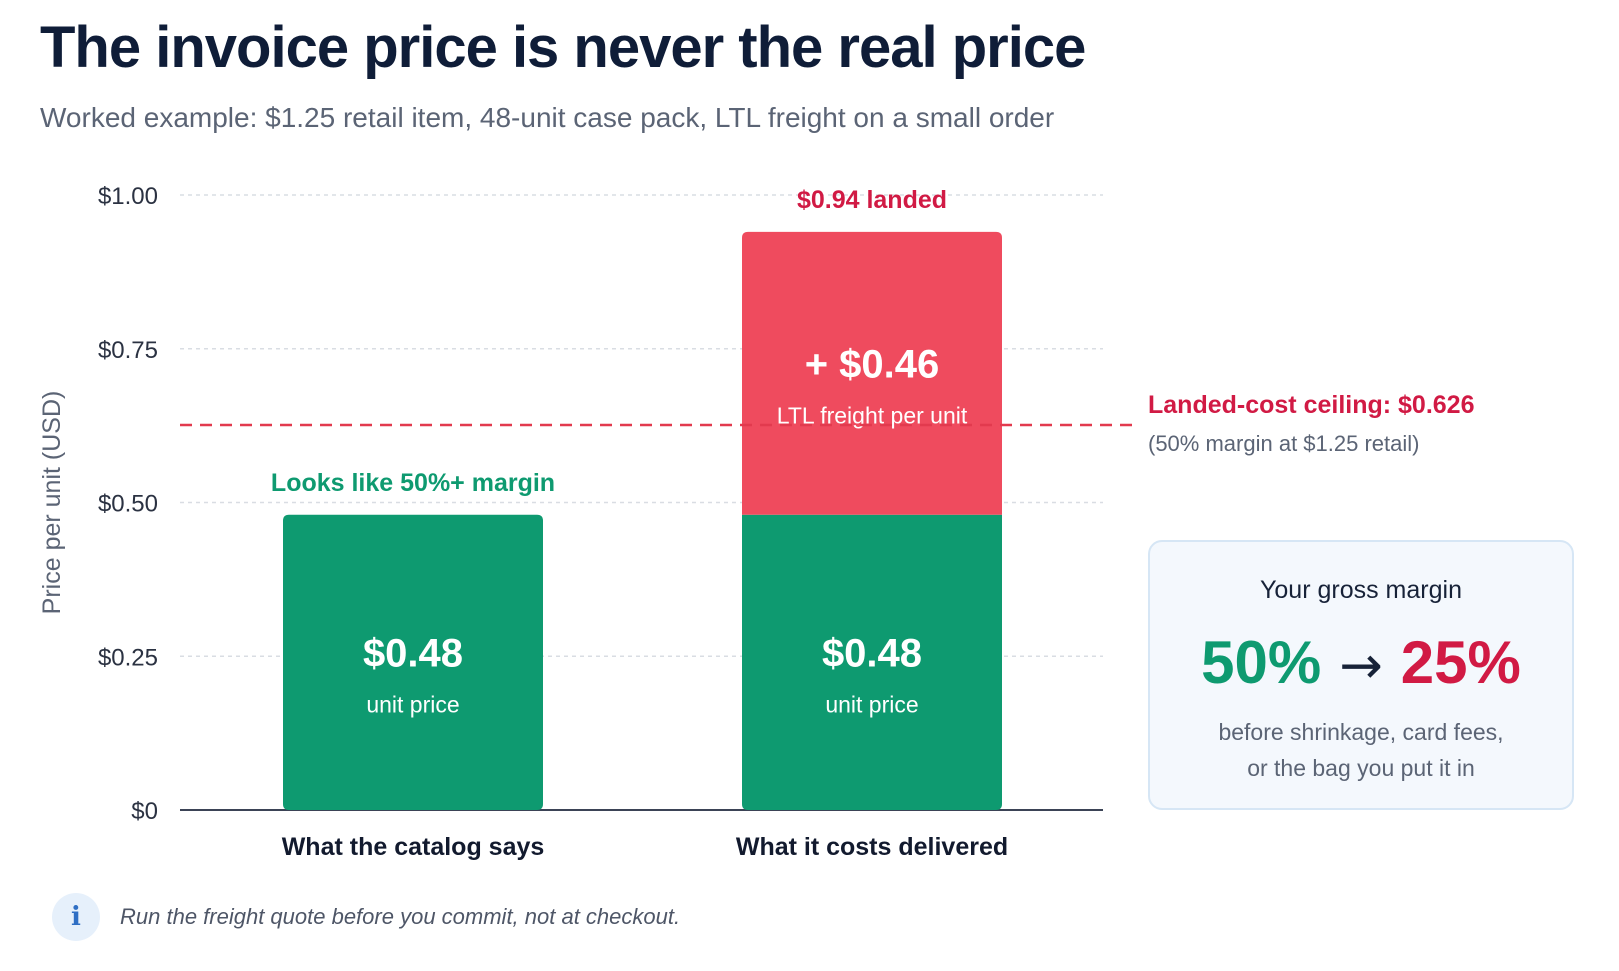 Image resolution: width=1619 pixels, height=971 pixels. I want to click on y-tick-label: $1.00, so click(128, 196).